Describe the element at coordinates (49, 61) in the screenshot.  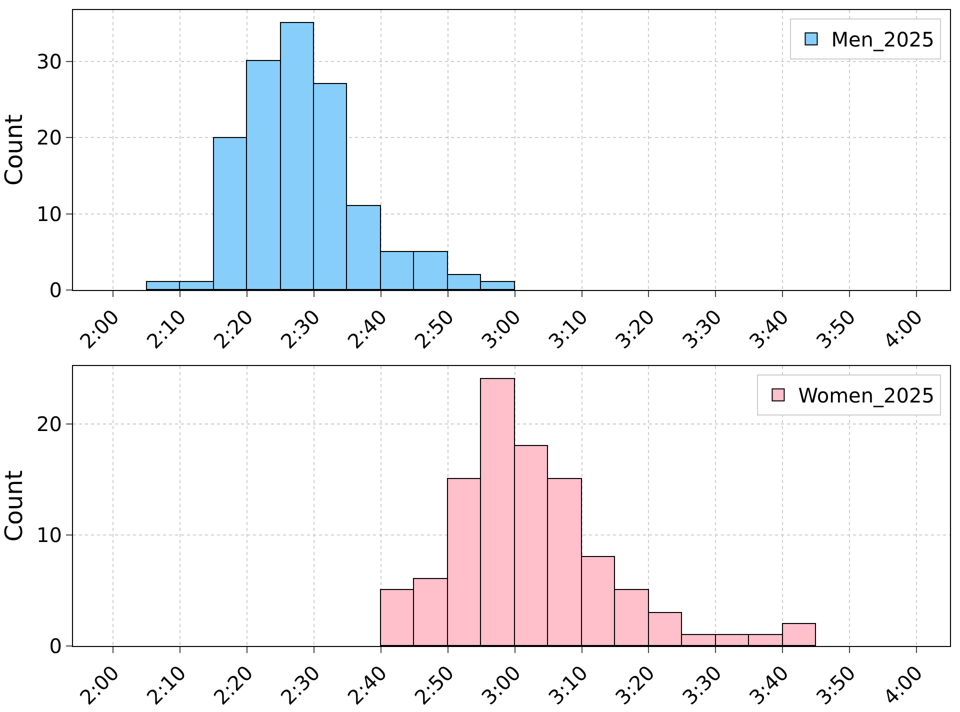
I see `y-tick-label: 30` at that location.